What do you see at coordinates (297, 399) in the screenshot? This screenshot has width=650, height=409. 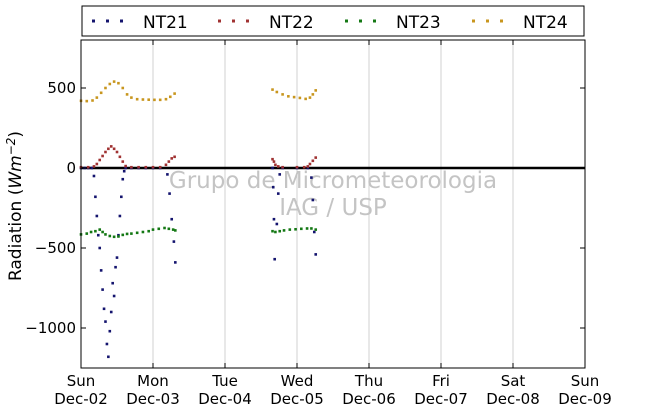 I see `x-tick-date-3: Dec-05` at bounding box center [297, 399].